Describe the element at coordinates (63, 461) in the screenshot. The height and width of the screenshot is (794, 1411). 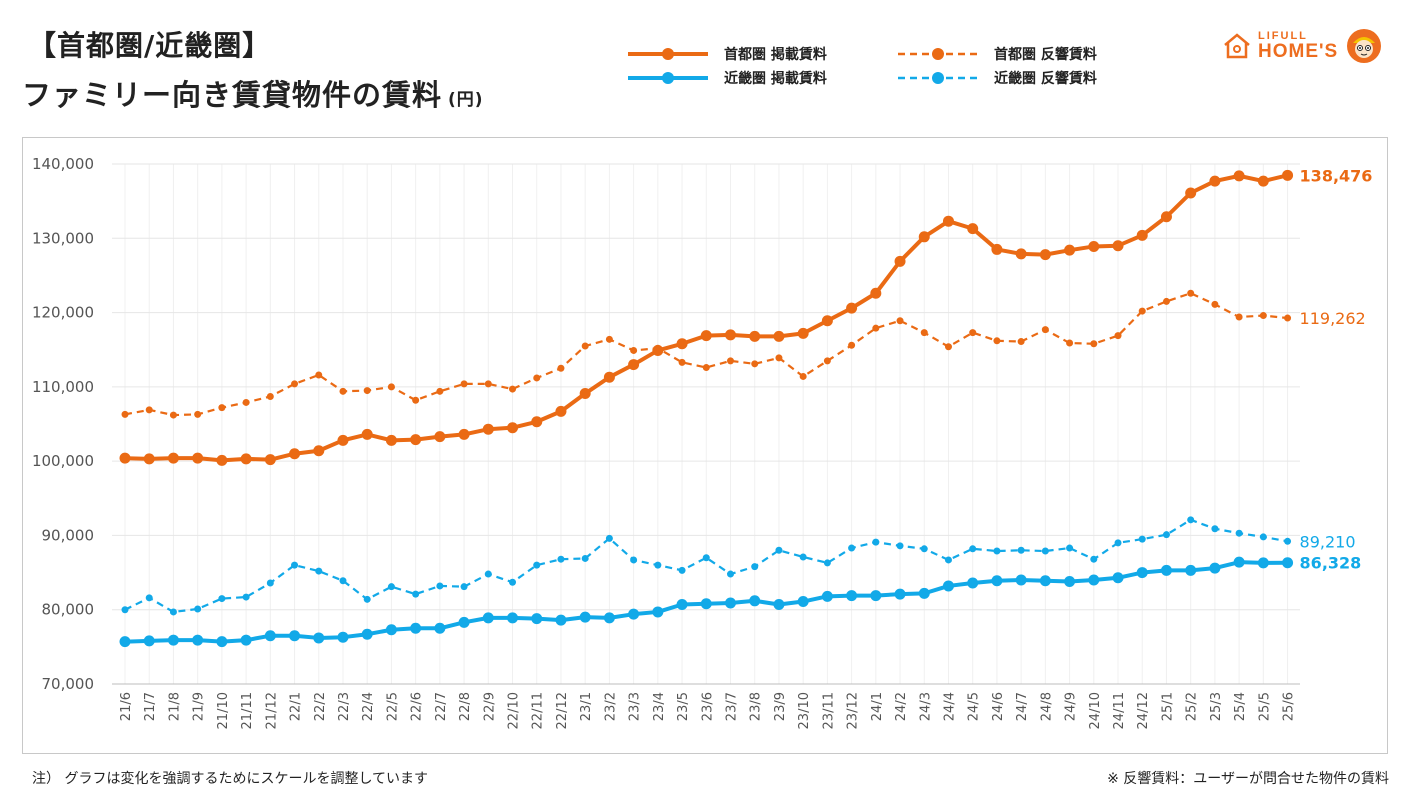
I see `y-tick-label: 100,000` at that location.